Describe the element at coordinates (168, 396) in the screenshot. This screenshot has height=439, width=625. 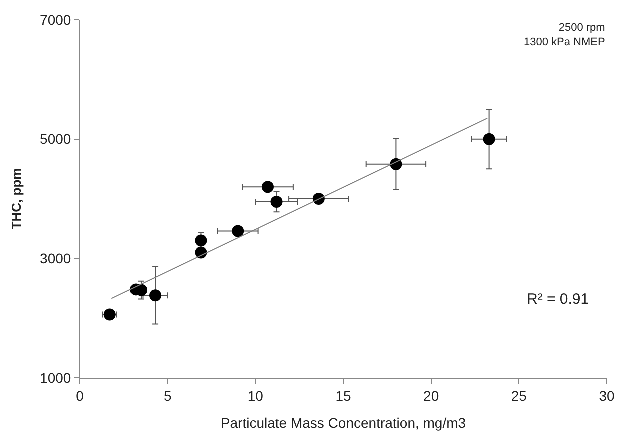
I see `x-tick-label: 5` at that location.